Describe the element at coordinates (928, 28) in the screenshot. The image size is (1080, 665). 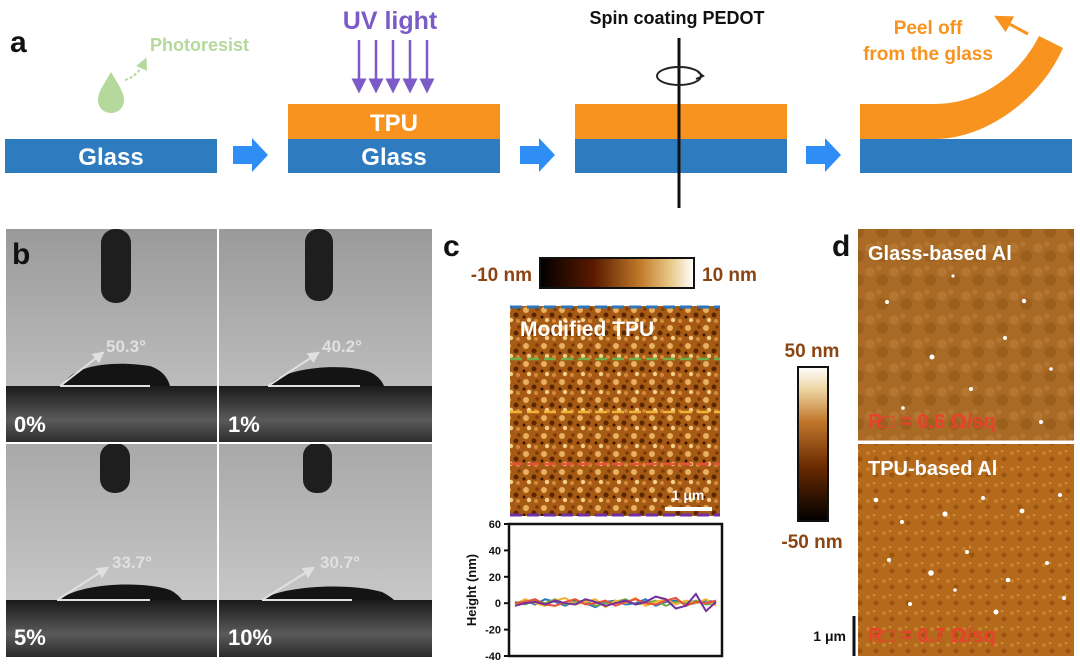
I see `peel-label-line1: Peel off` at that location.